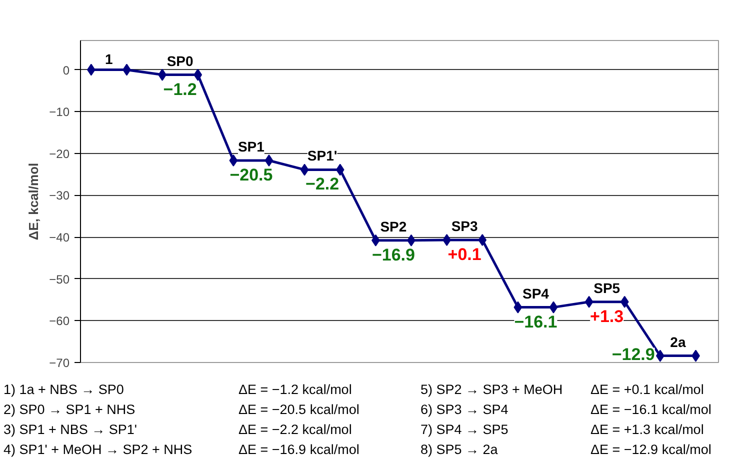  Describe the element at coordinates (70, 409) in the screenshot. I see `text: 2) SP0 → SP1 + NHS` at that location.